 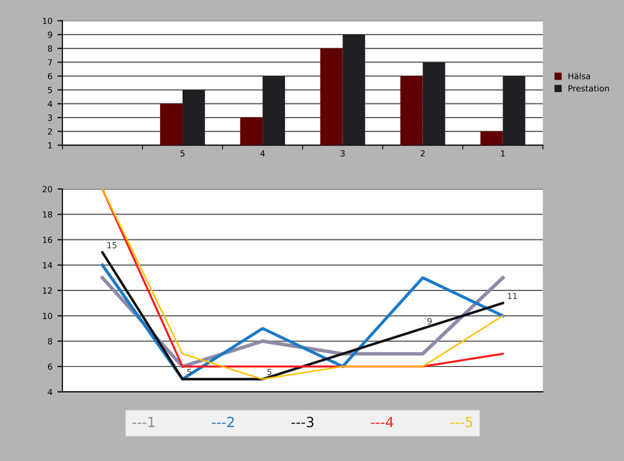 What do you see at coordinates (47, 214) in the screenshot?
I see `y-tick-label: 18` at bounding box center [47, 214].